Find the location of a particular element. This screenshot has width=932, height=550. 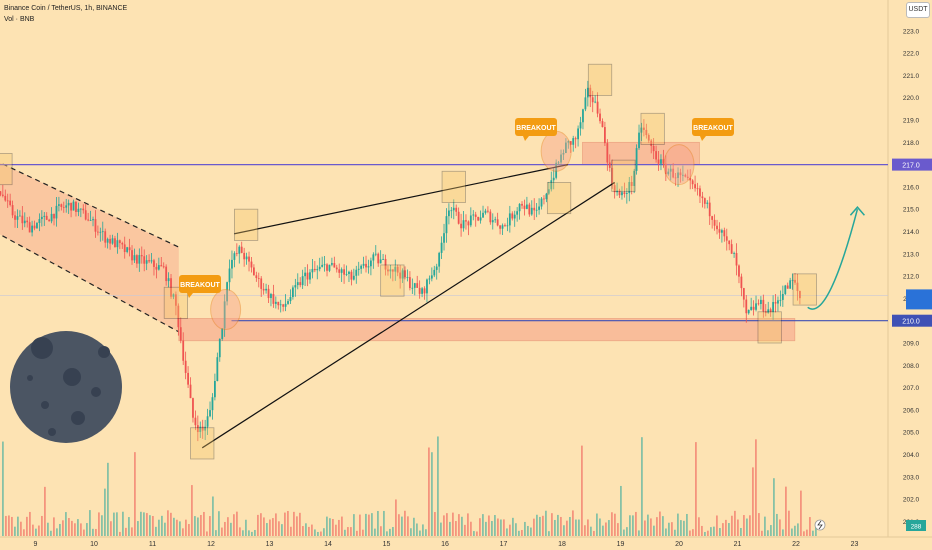

symbol-title: Binance Coin / TetherUS, 1h, BINANCE is located at coordinates (66, 8).